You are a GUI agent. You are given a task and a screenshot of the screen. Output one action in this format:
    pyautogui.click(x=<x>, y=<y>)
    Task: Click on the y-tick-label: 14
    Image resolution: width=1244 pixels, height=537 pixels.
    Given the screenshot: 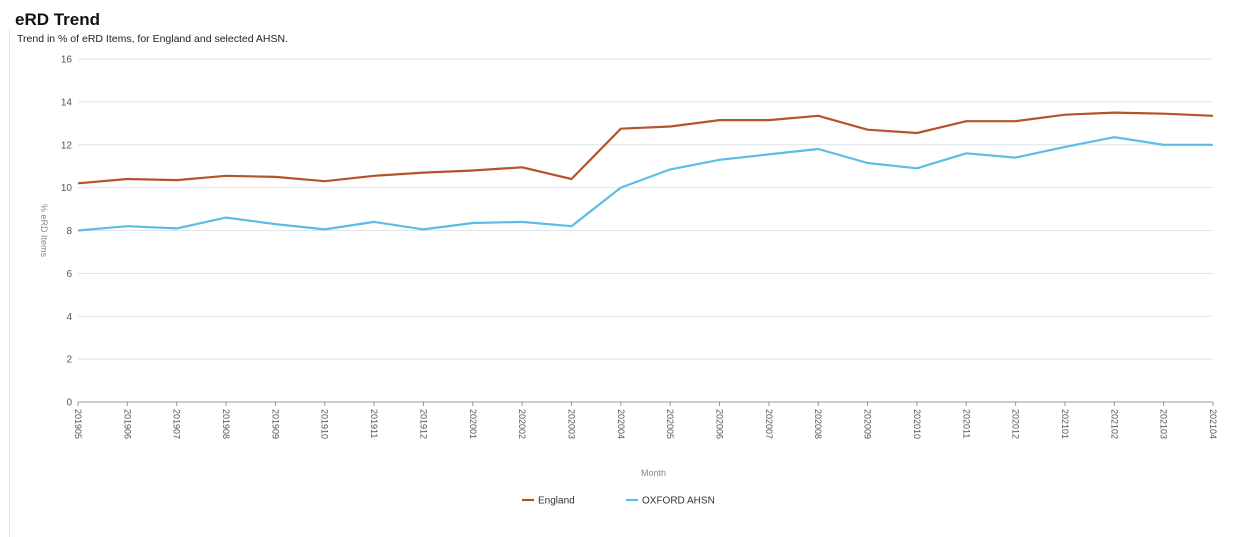 What is the action you would take?
    pyautogui.click(x=67, y=102)
    